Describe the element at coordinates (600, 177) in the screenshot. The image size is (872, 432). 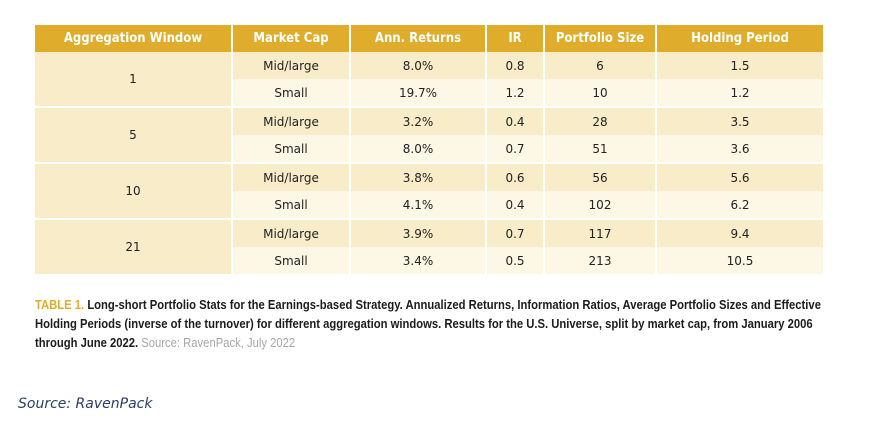
I see `portfolio-size-cell: 56` at that location.